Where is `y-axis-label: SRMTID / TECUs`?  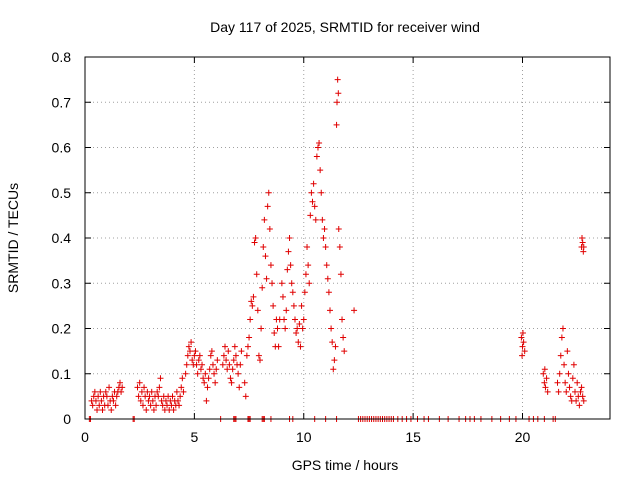
y-axis-label: SRMTID / TECUs is located at coordinates (13, 238).